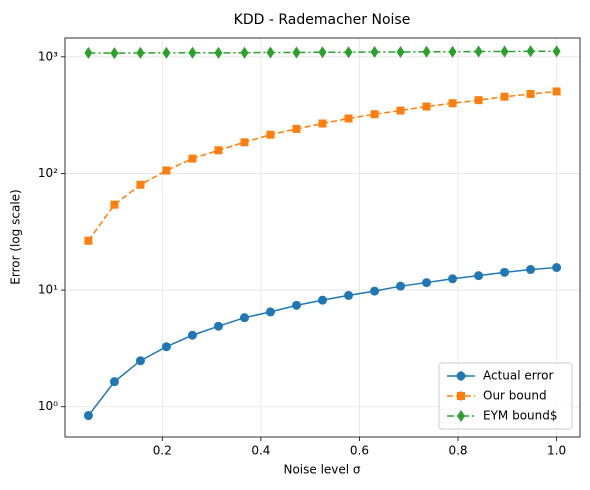  I want to click on y-tick-label: 10⁰, so click(48, 406).